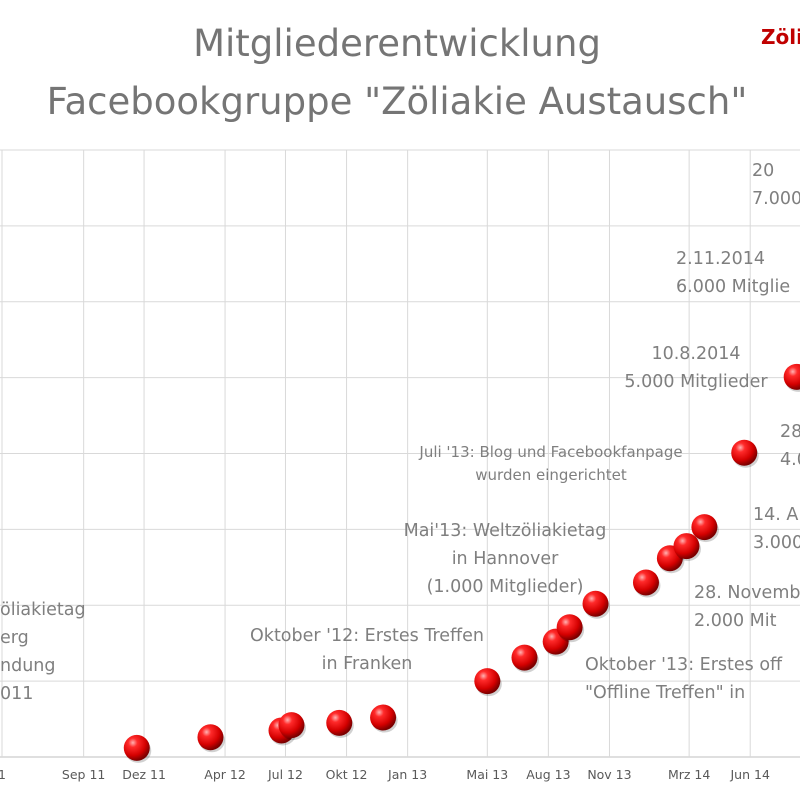  Describe the element at coordinates (747, 607) in the screenshot. I see `annotation: 28. Novemb 2.000 Mit` at that location.